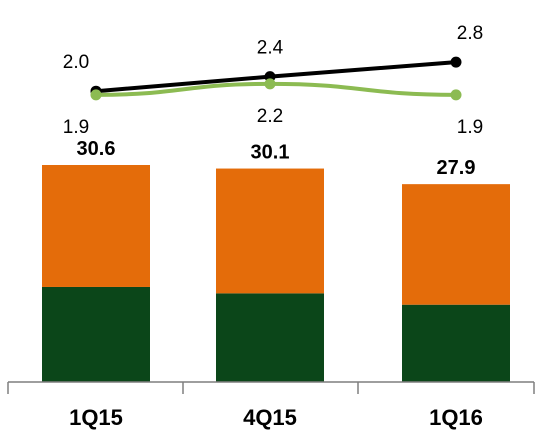  What do you see at coordinates (456, 95) in the screenshot?
I see `line-point-2-1q16` at bounding box center [456, 95].